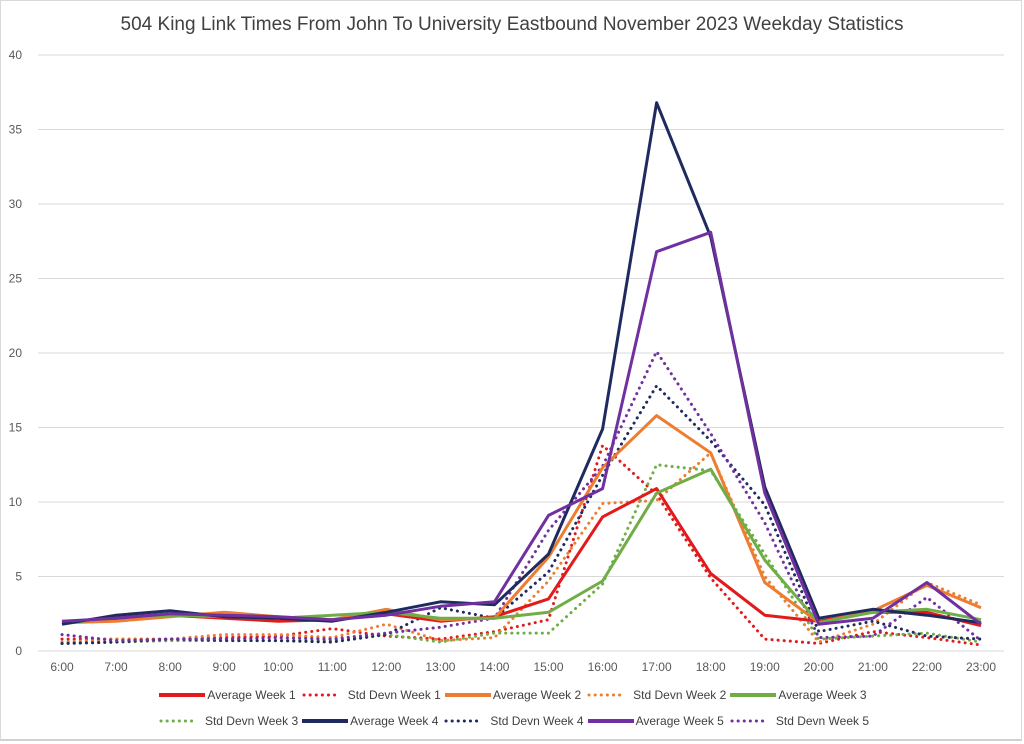  What do you see at coordinates (18, 651) in the screenshot?
I see `y-tick-label: 0` at bounding box center [18, 651].